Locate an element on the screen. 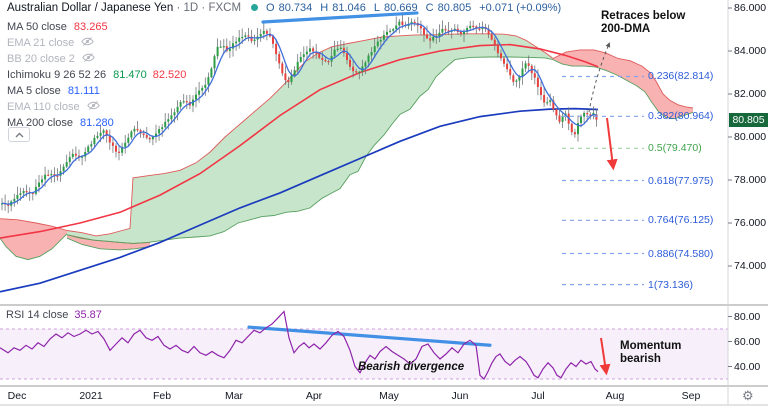  interval-label: 1D is located at coordinates (191, 8).